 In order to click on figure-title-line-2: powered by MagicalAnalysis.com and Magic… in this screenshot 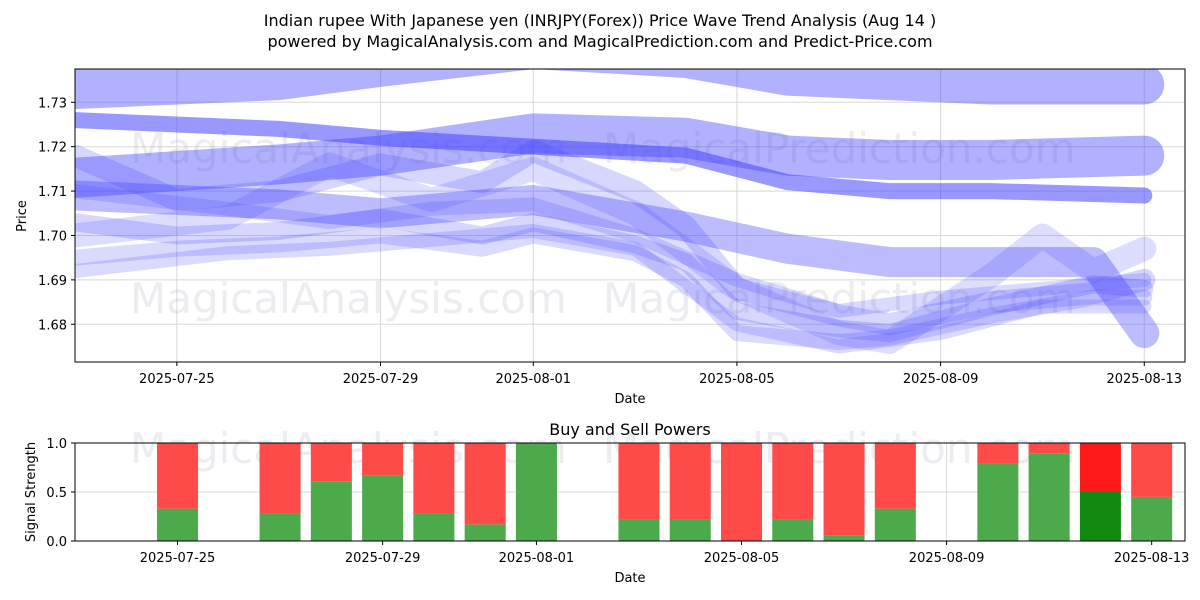, I will do `click(599, 41)`.